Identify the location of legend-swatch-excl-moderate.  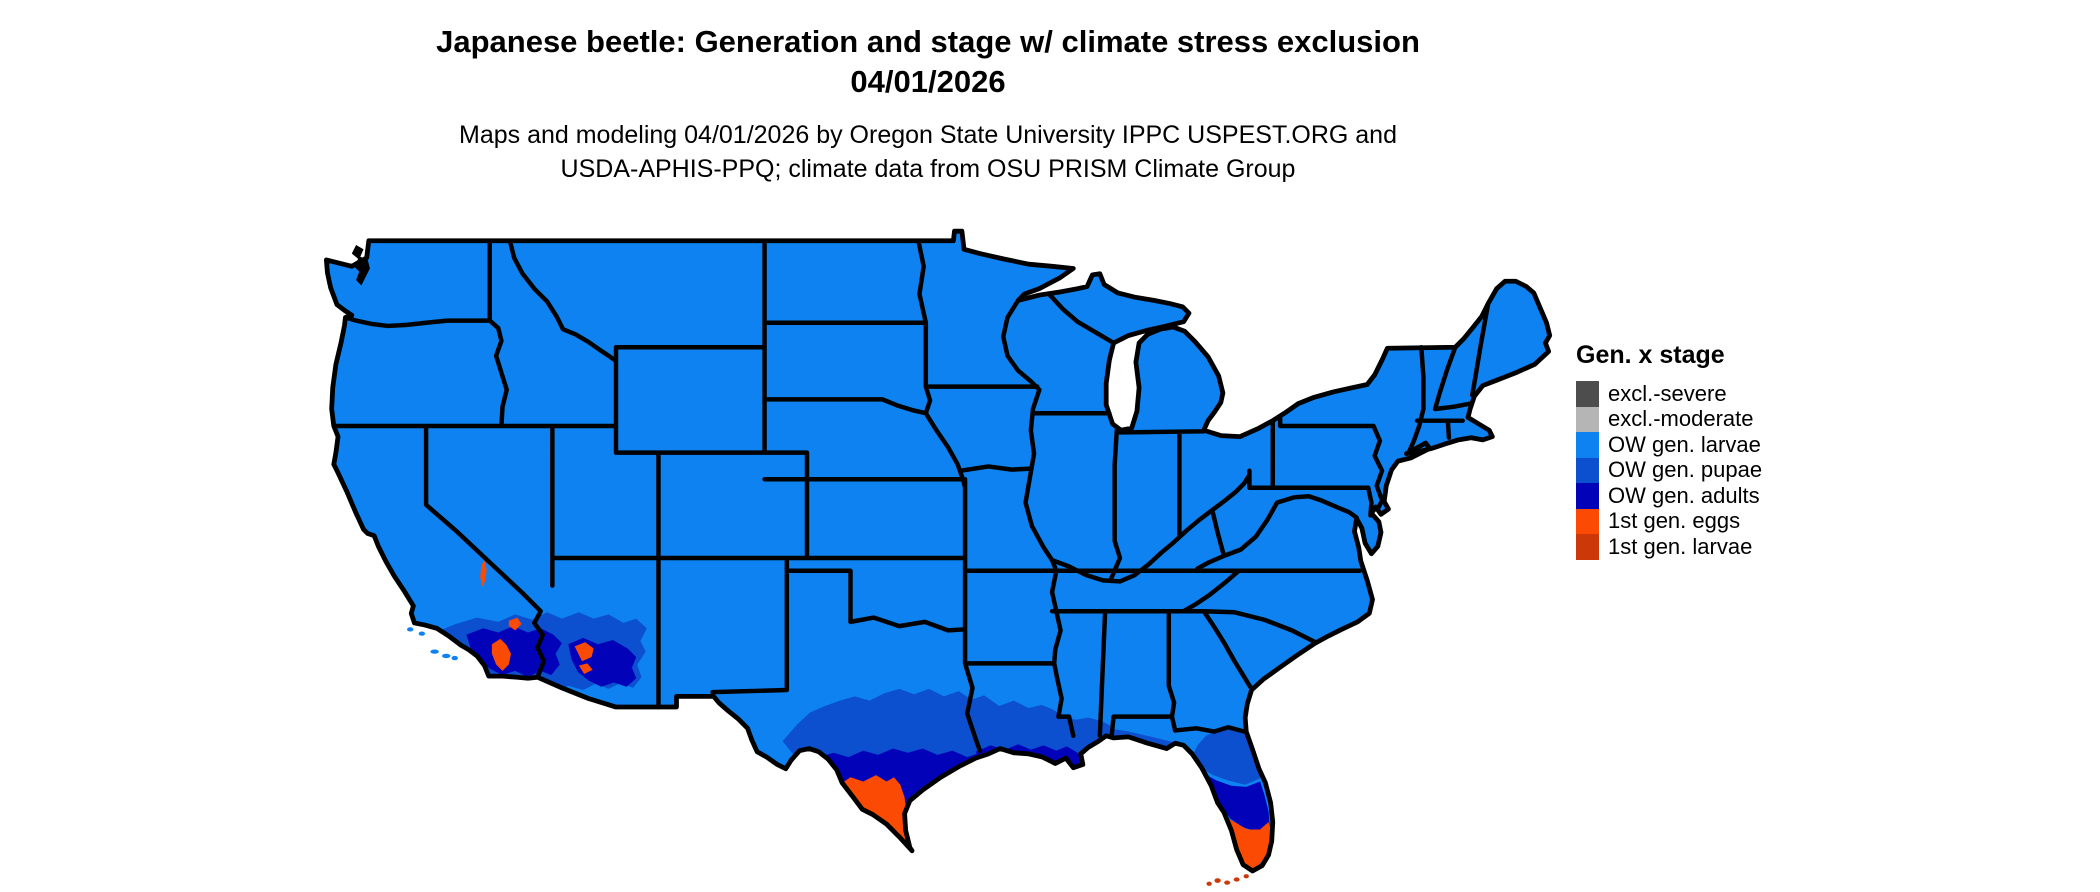
(1587, 419).